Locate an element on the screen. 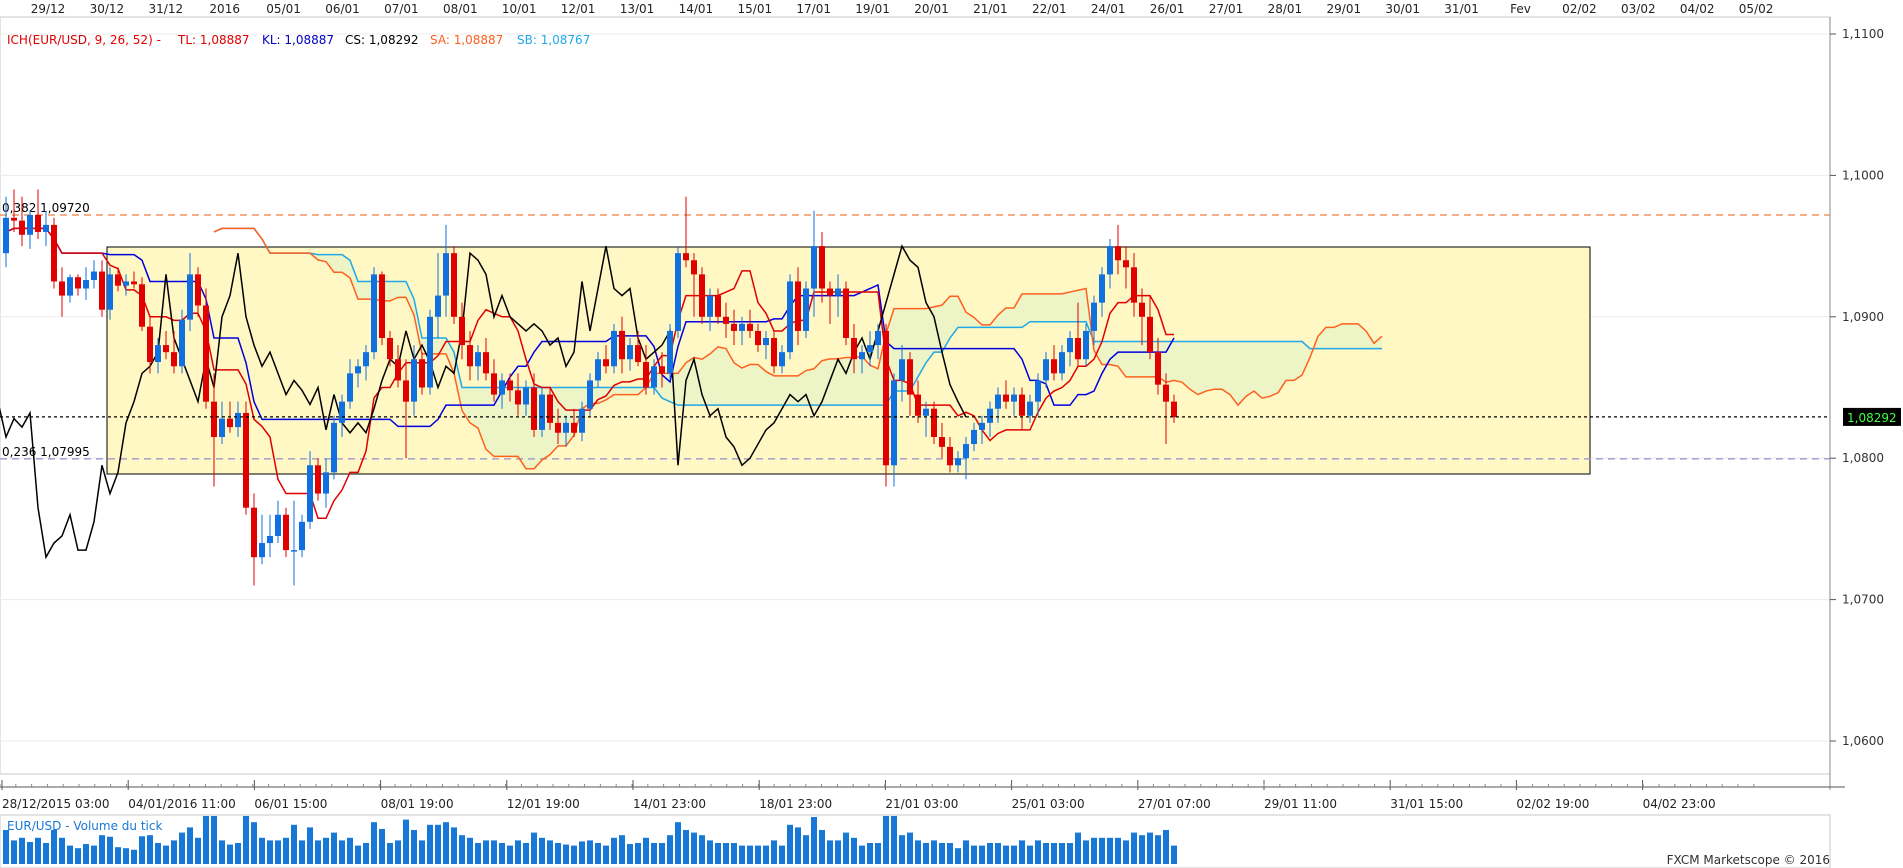 The image size is (1903, 868). top-date-label: 2016 is located at coordinates (224, 9).